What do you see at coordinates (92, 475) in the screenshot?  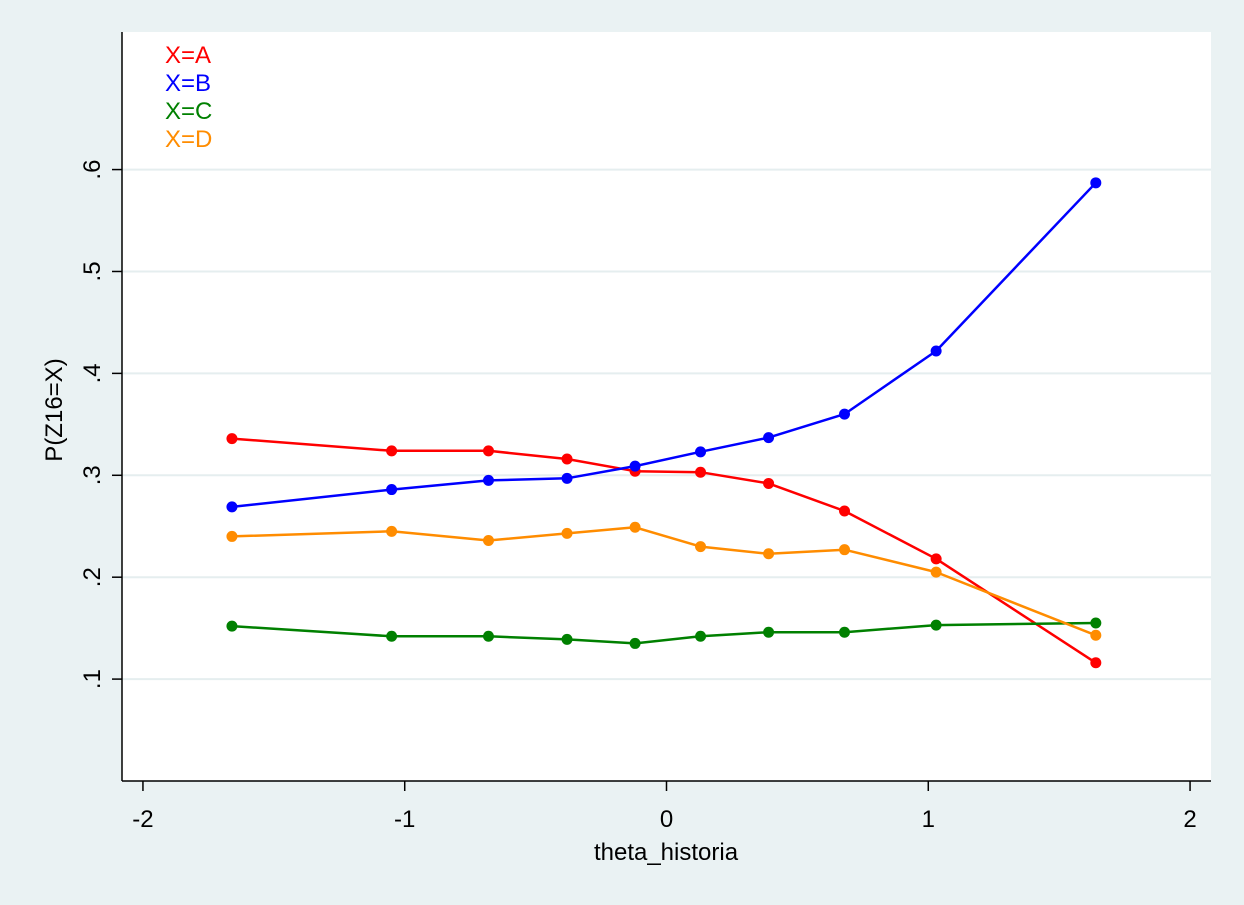 I see `y-tick-label: .3` at bounding box center [92, 475].